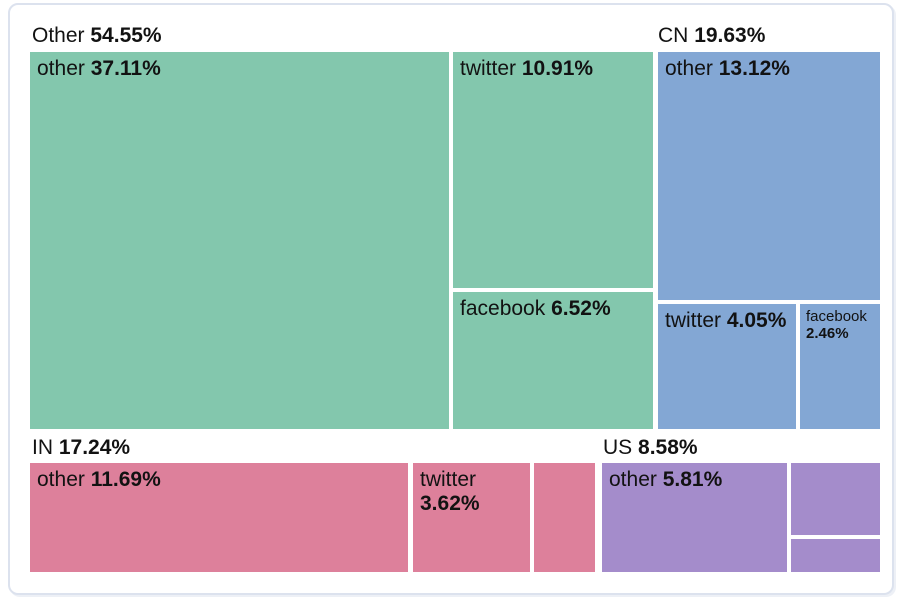 The image size is (908, 600). What do you see at coordinates (727, 366) in the screenshot?
I see `cell-cn-twitter: twitter 4.05%` at bounding box center [727, 366].